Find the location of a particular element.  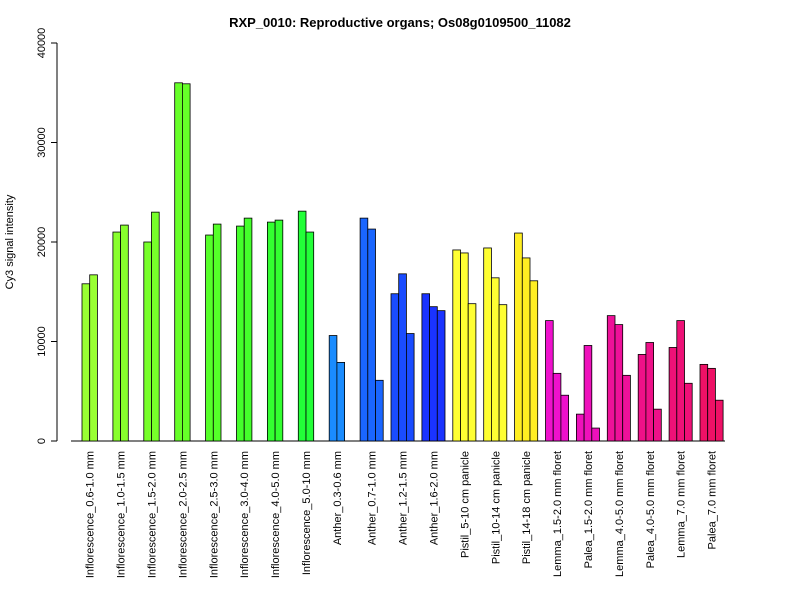

y-tick-label: 40000 is located at coordinates (42, 43).